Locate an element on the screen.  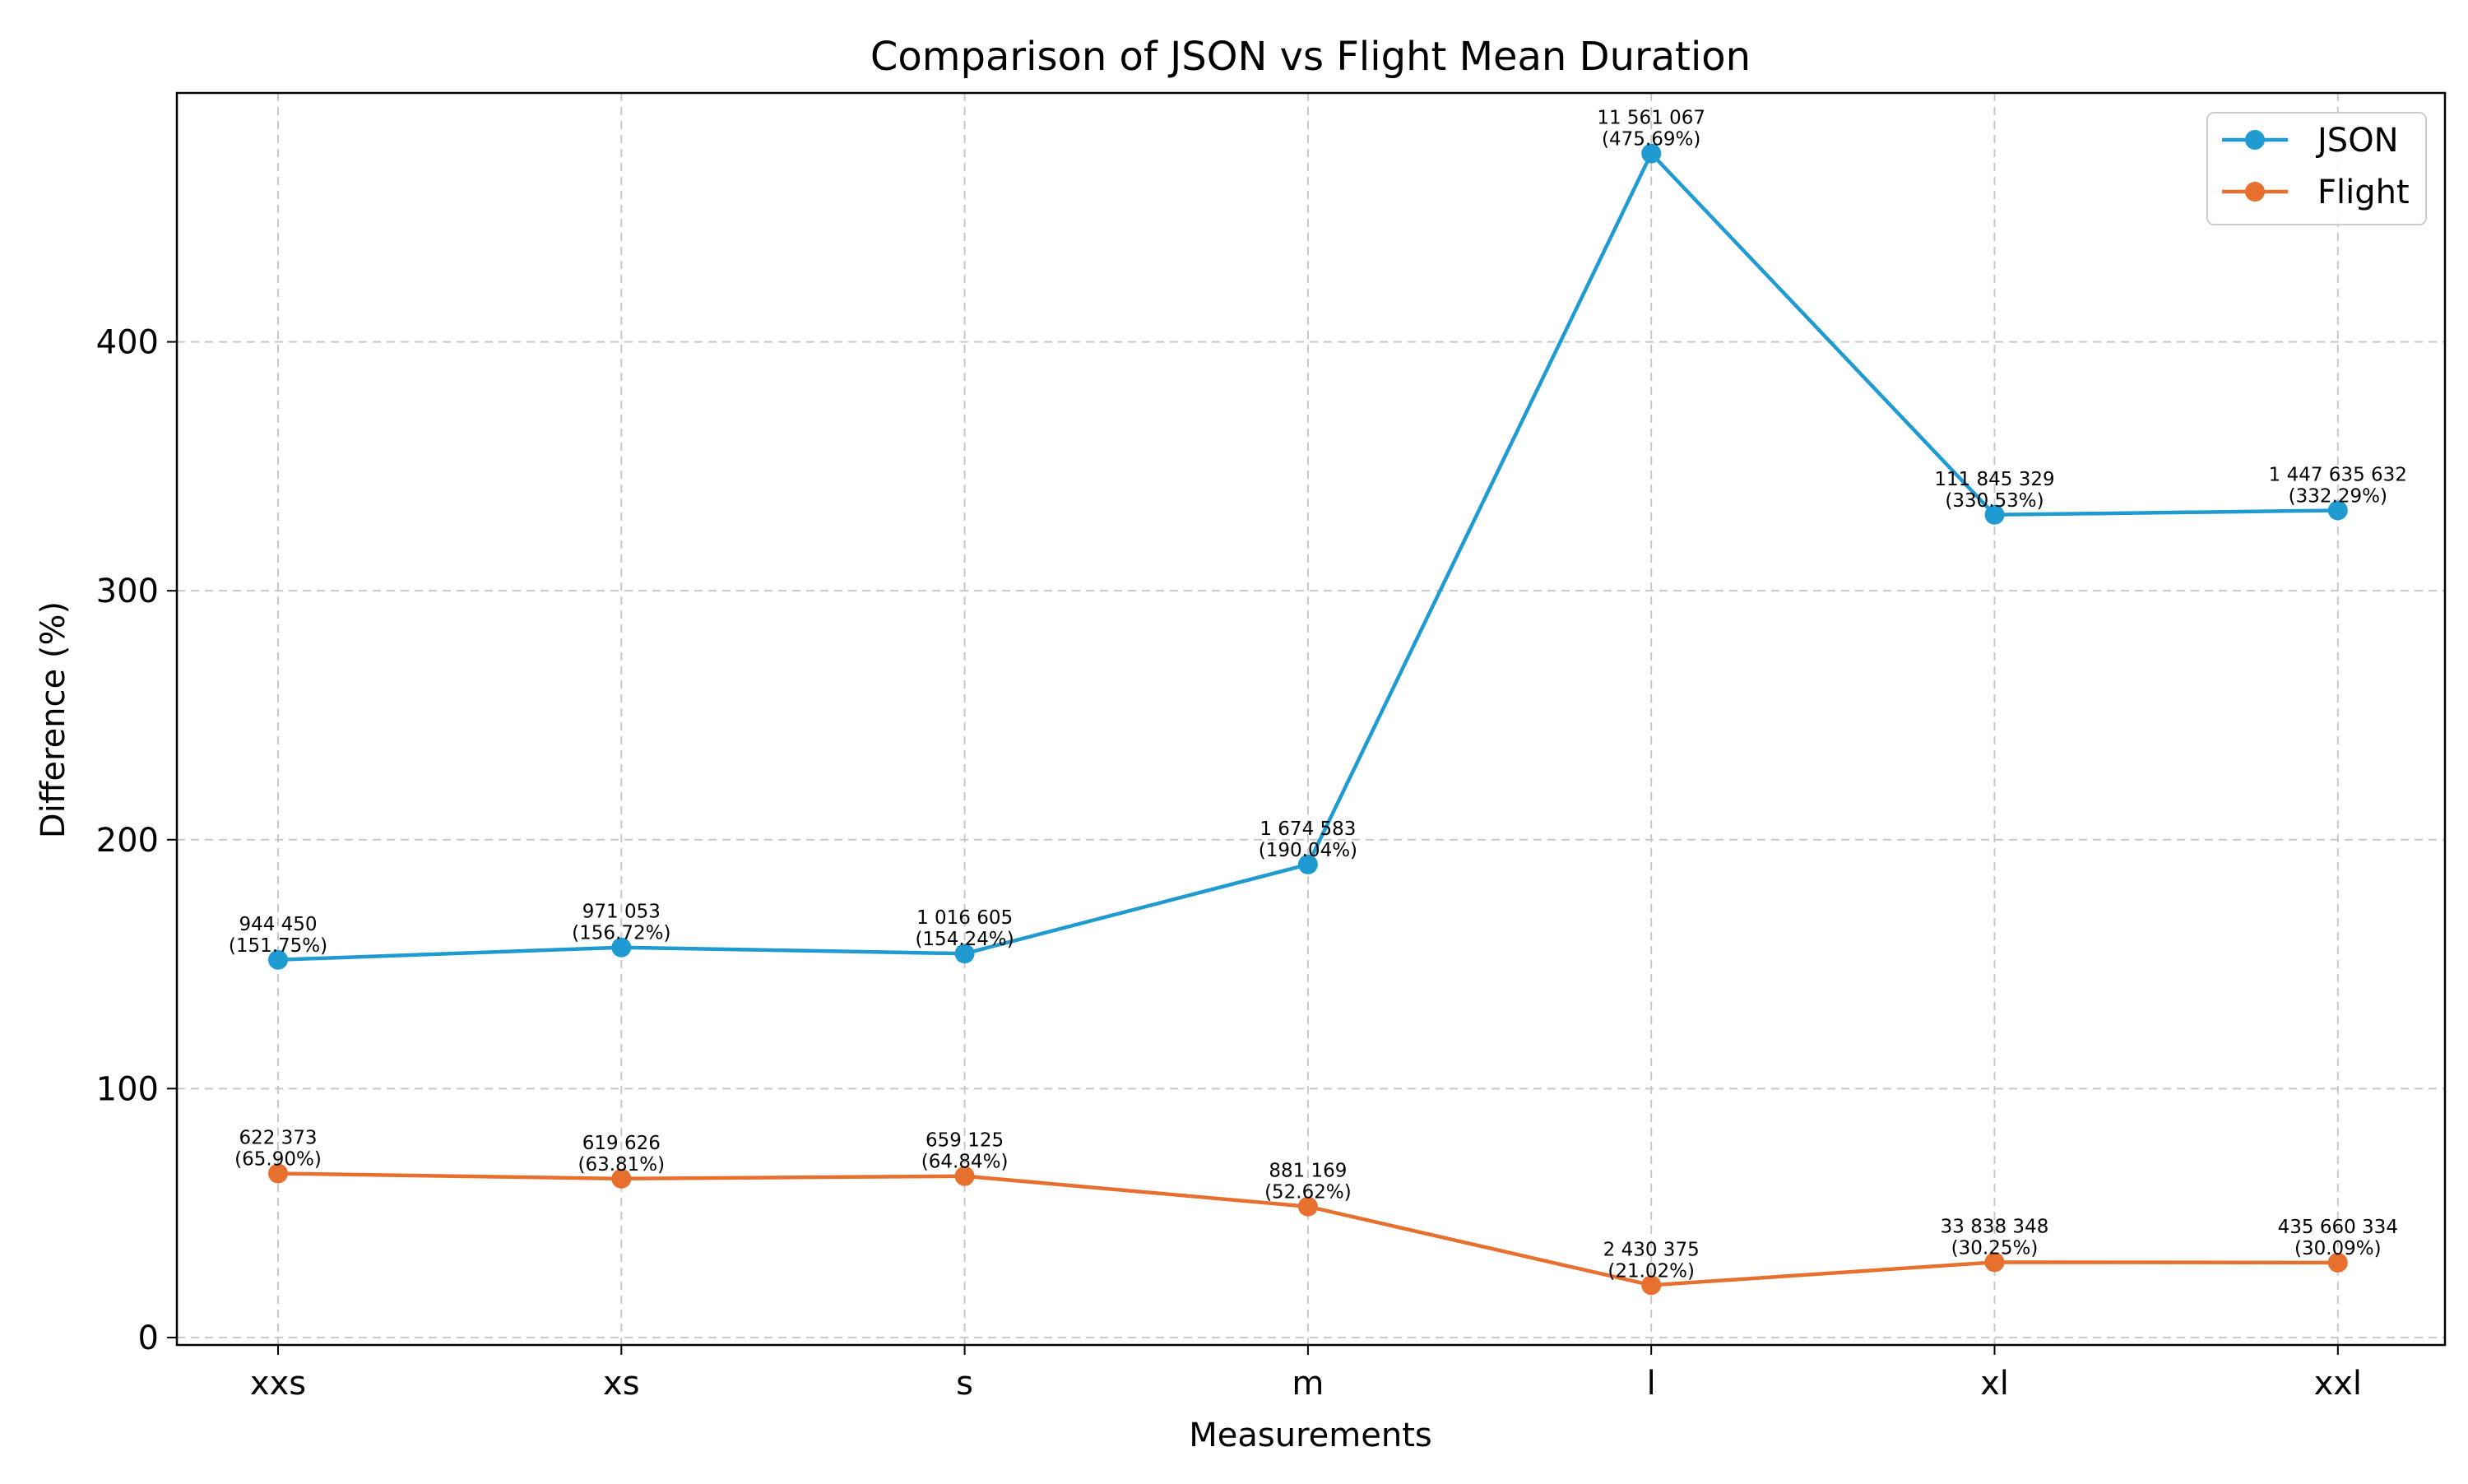
data-label: (64.84%) is located at coordinates (965, 1162).